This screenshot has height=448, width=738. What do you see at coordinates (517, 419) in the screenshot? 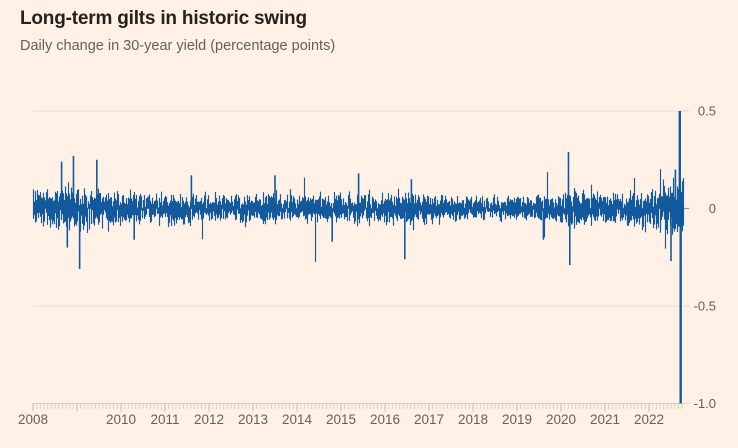
I see `x-tick-label: 2019` at bounding box center [517, 419].